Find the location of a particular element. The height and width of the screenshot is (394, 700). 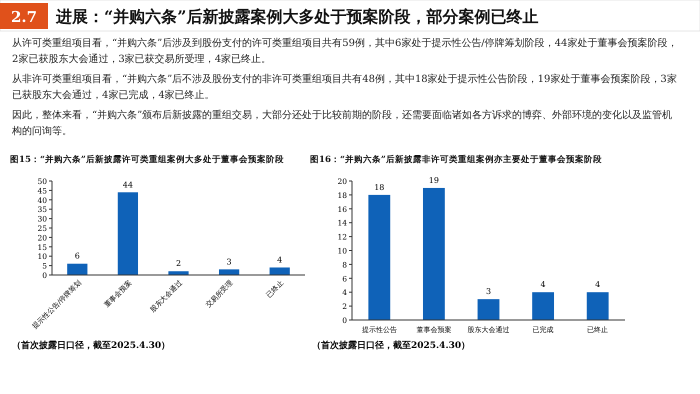

text: 从非许可类重组项目看，“并购六条”后不涉及股份支付的非许可类重组项目共有48例，其中18家处于提示性公告阶段，19家处于董事会预案阶段，3家已获股东大会通过，4家已完成，4家已终止。 is located at coordinates (344, 87).